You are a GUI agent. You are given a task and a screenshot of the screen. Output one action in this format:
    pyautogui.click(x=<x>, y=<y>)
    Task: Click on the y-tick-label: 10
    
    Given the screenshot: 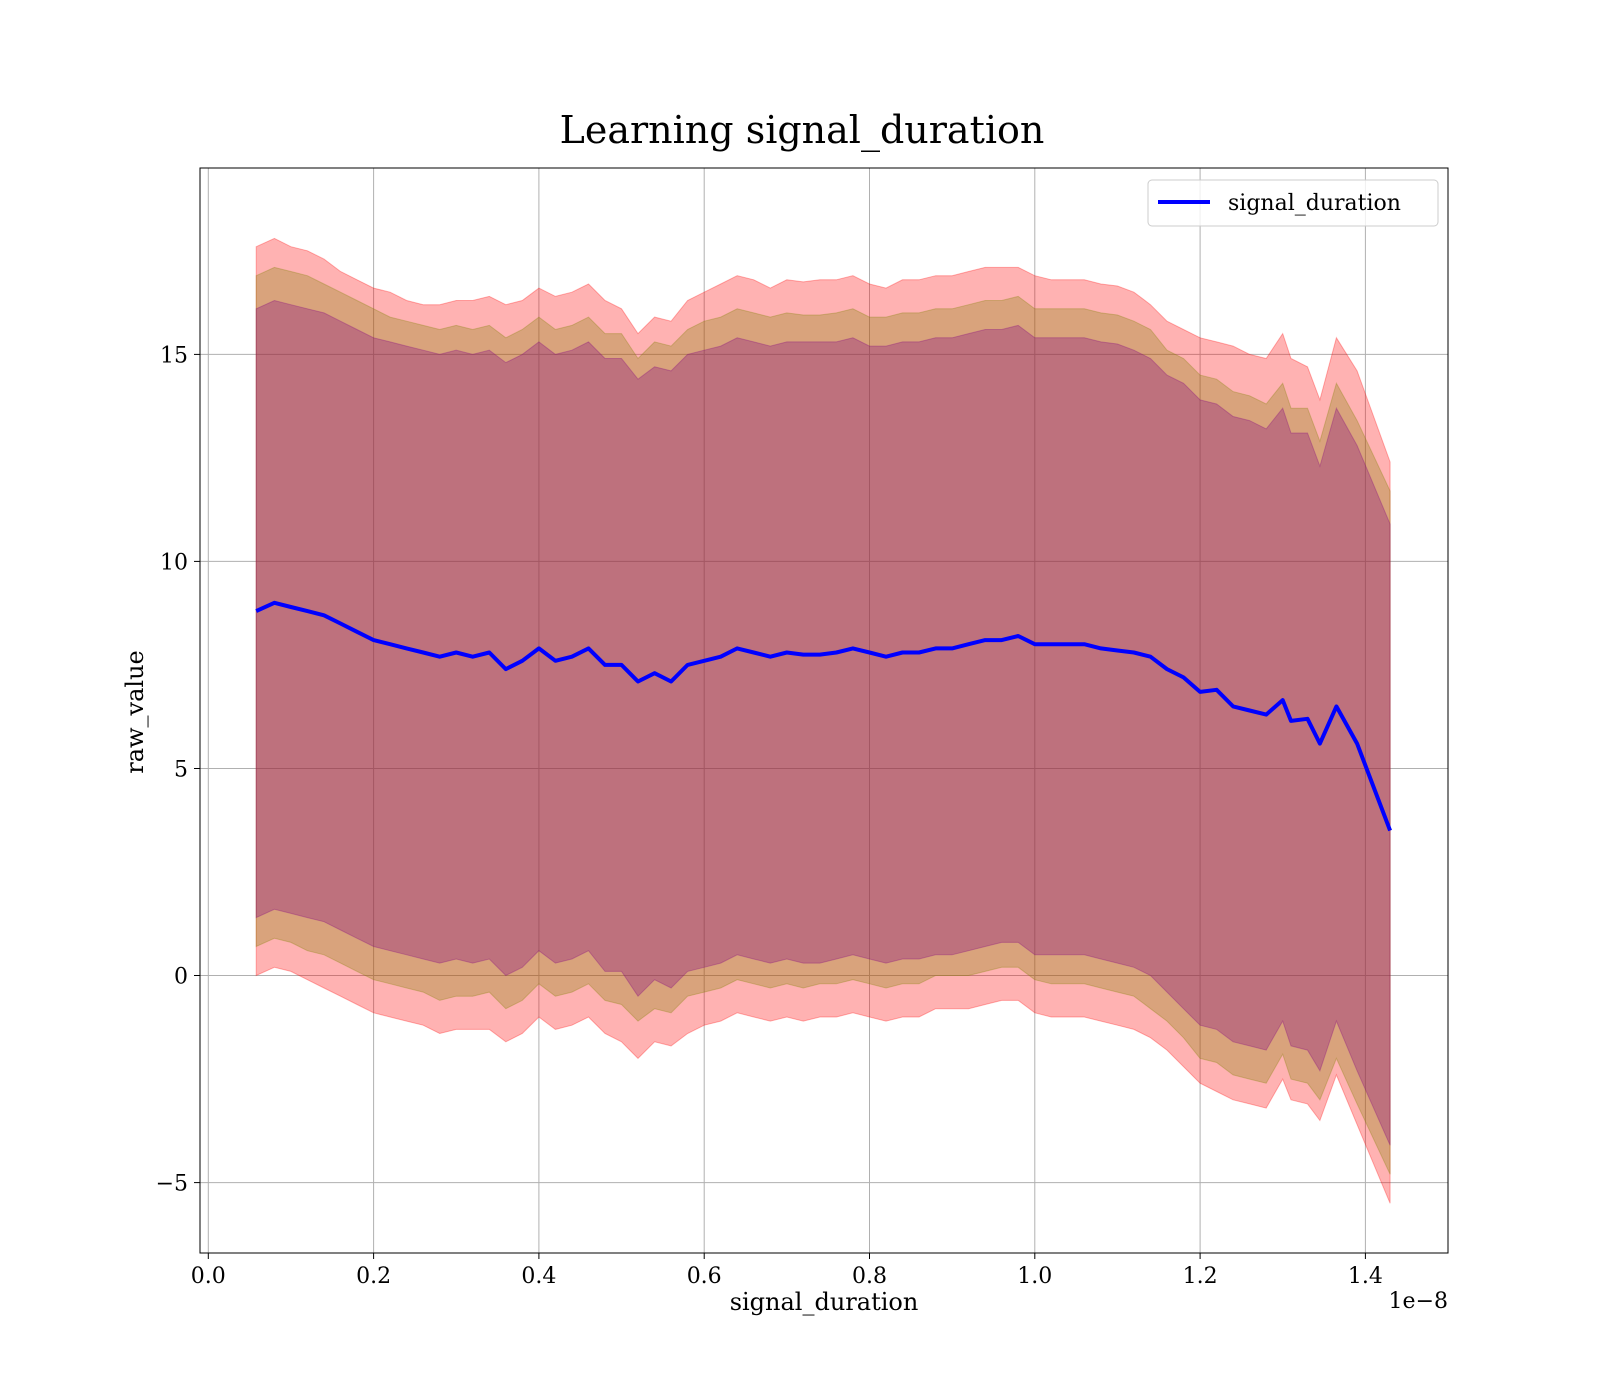 What is the action you would take?
    pyautogui.click(x=174, y=562)
    